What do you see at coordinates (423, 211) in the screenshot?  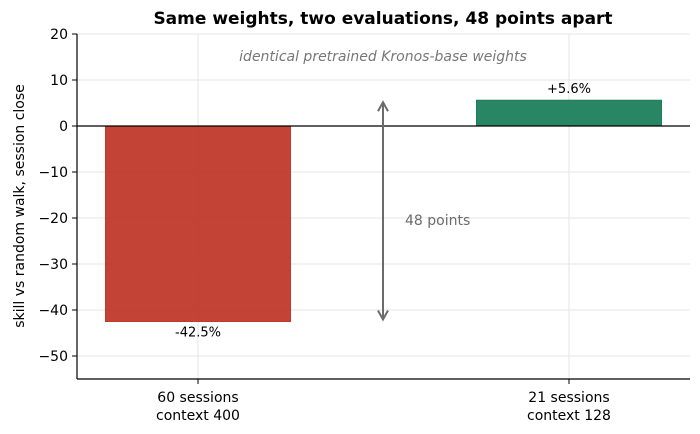 I see `gap-annotation: 48 points` at bounding box center [423, 211].